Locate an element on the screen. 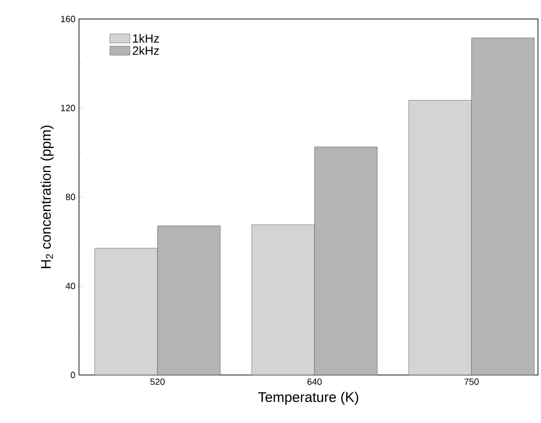  x-tick-label: 750 is located at coordinates (471, 381).